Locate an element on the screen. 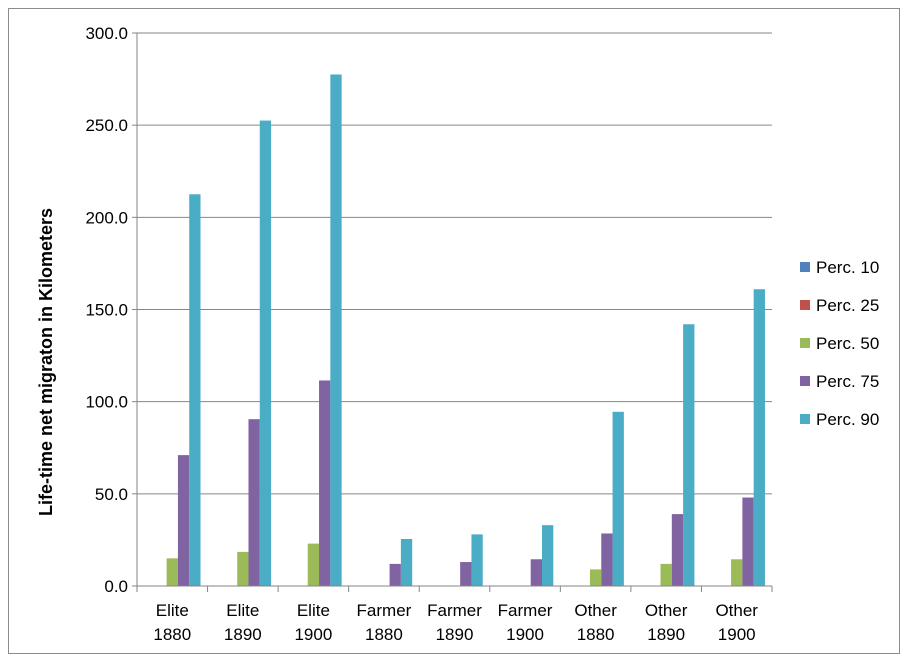 The width and height of the screenshot is (909, 660). legend-label: Perc. 75 is located at coordinates (847, 381).